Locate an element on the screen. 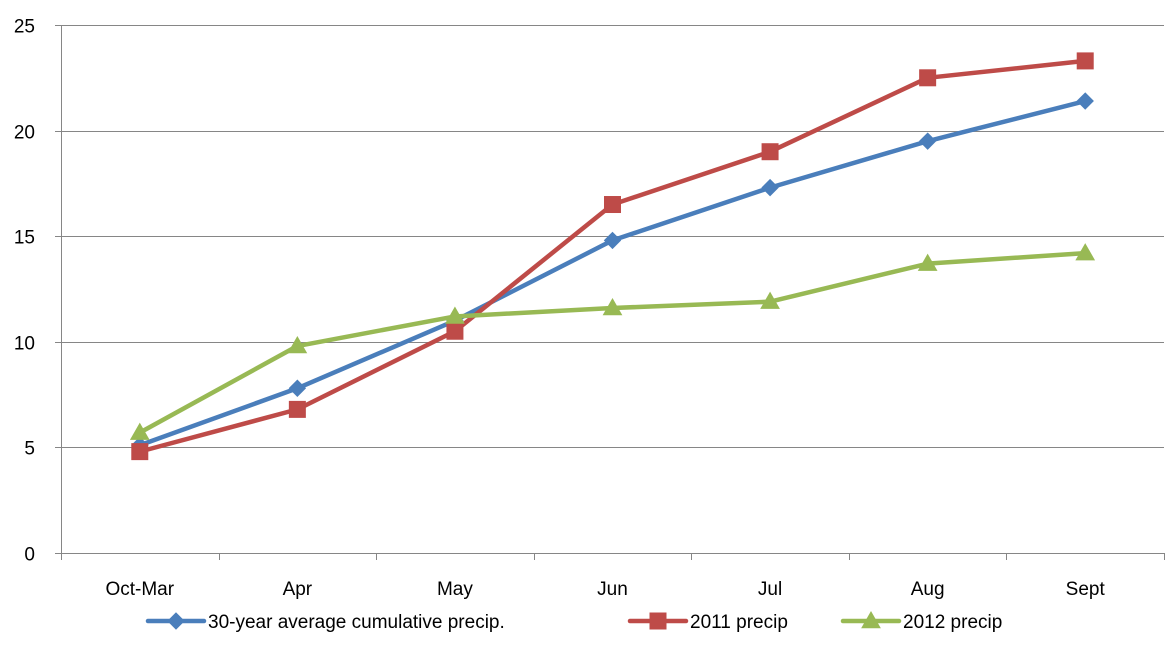 This screenshot has width=1167, height=661. legend-item-2011-precip: 2011 precip is located at coordinates (707, 622).